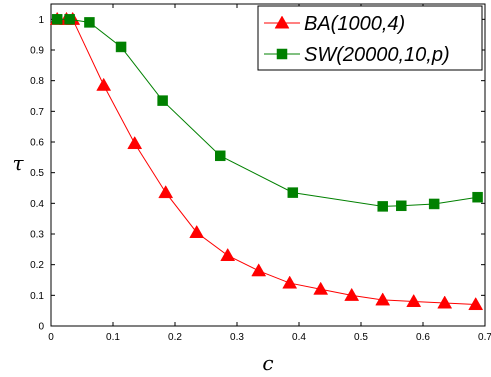 Image resolution: width=491 pixels, height=377 pixels. Describe the element at coordinates (299, 337) in the screenshot. I see `x-tick-label: 0.4` at that location.